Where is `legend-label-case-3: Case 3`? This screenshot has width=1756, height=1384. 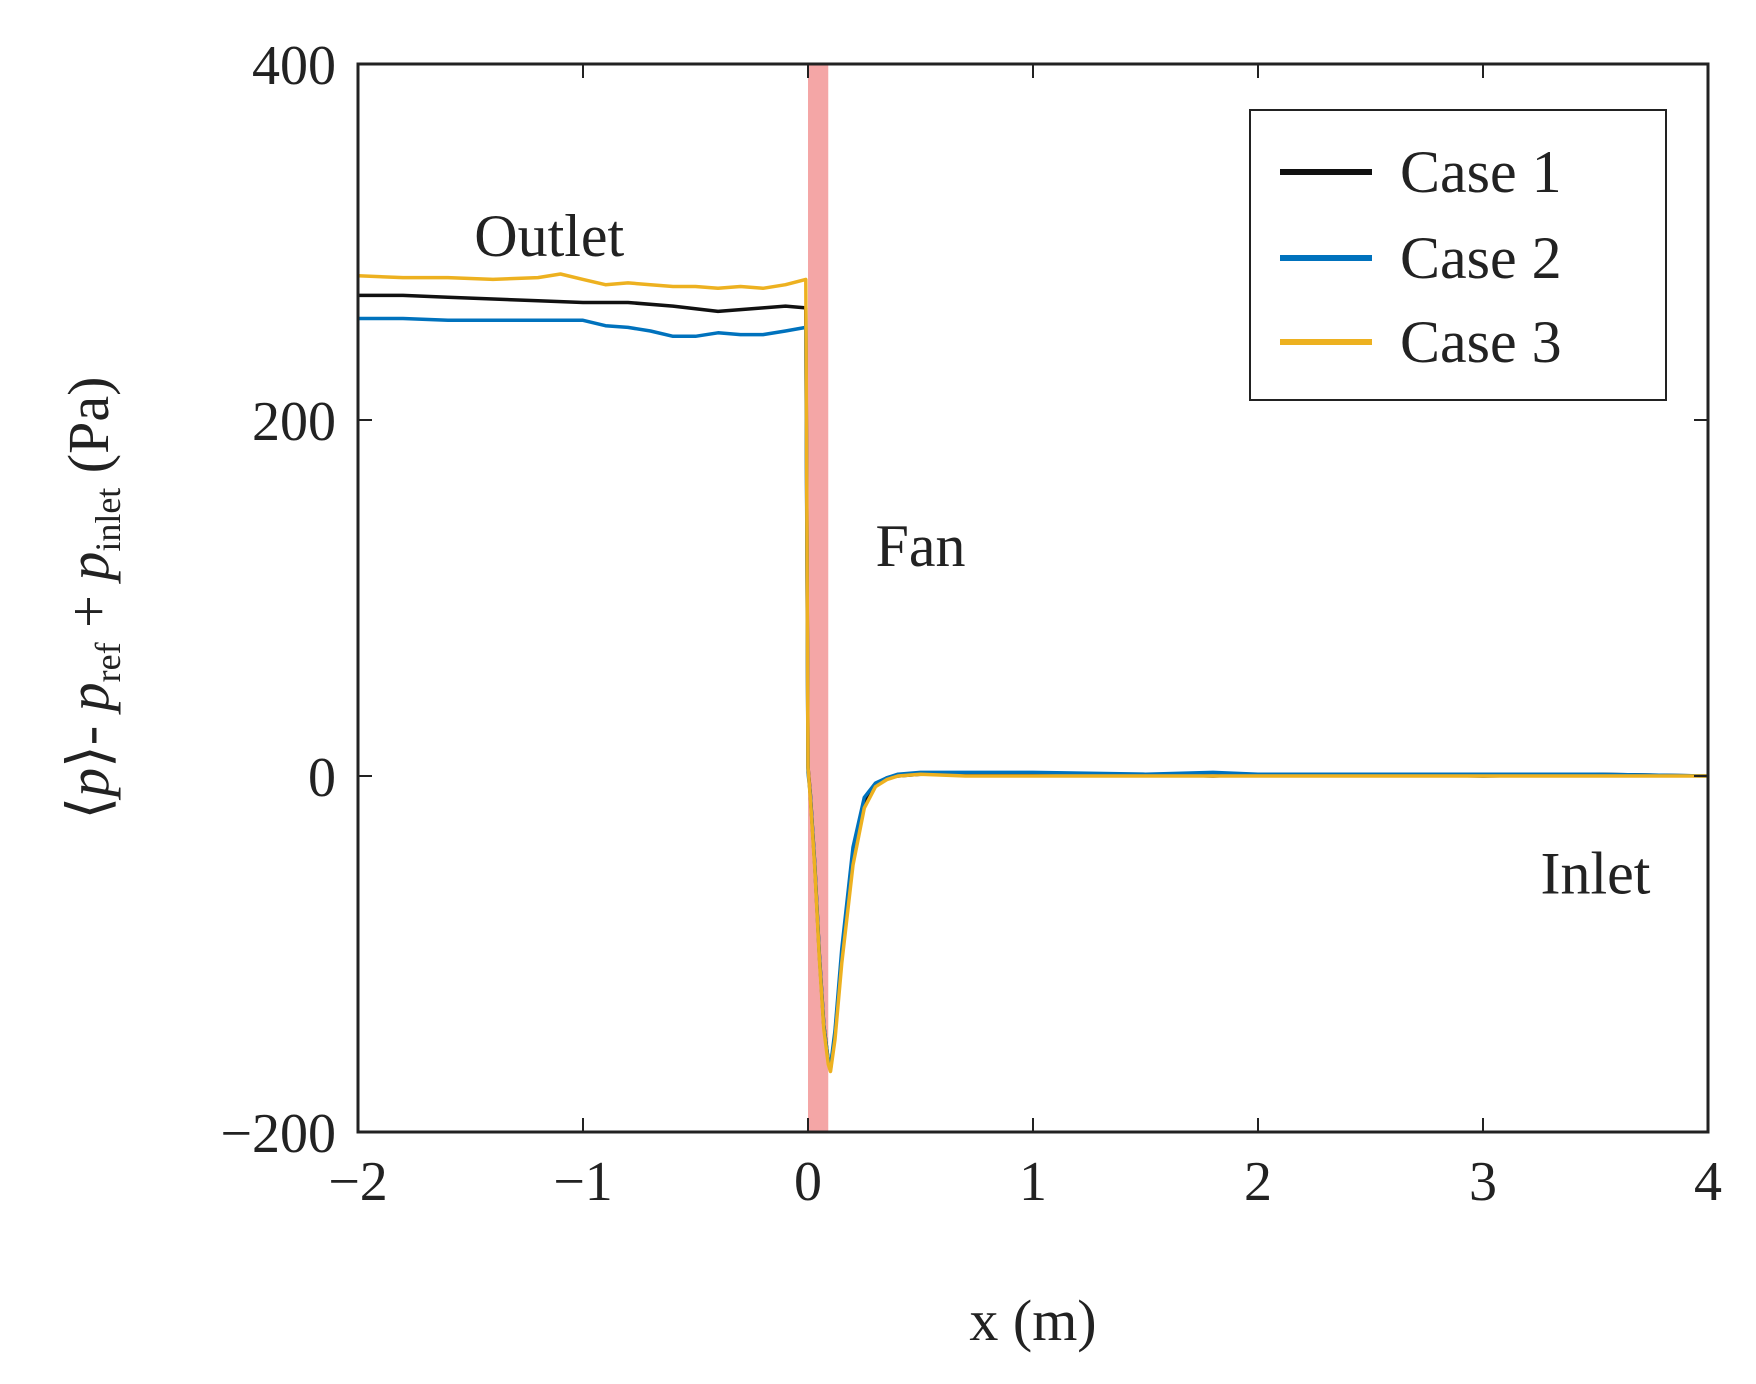 legend-label-case-3: Case 3 is located at coordinates (1481, 342).